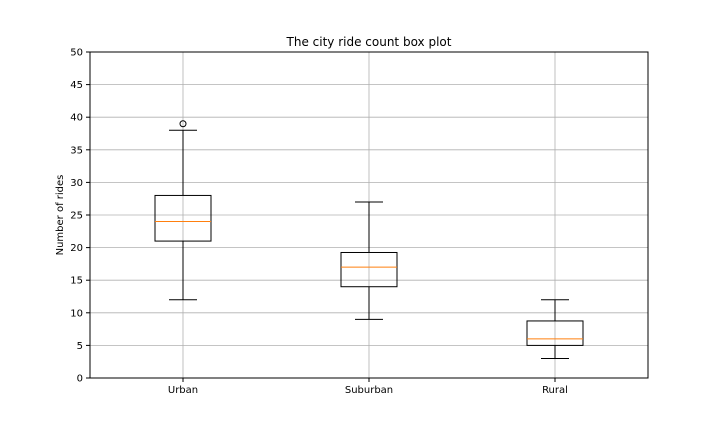  I want to click on outlier-point, so click(183, 124).